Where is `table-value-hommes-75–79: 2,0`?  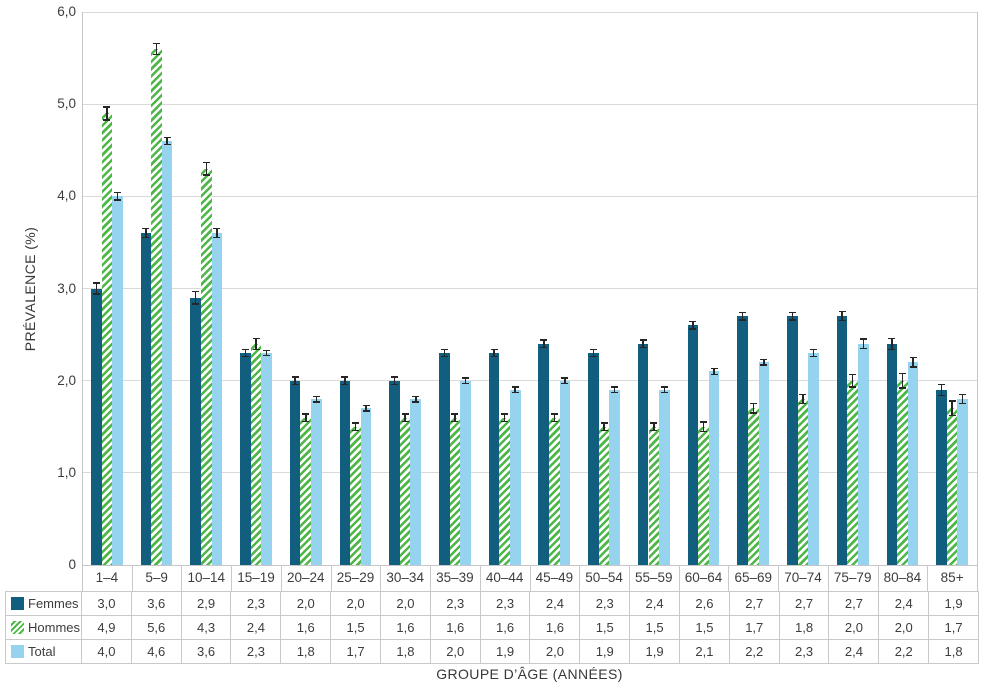 table-value-hommes-75–79: 2,0 is located at coordinates (854, 628).